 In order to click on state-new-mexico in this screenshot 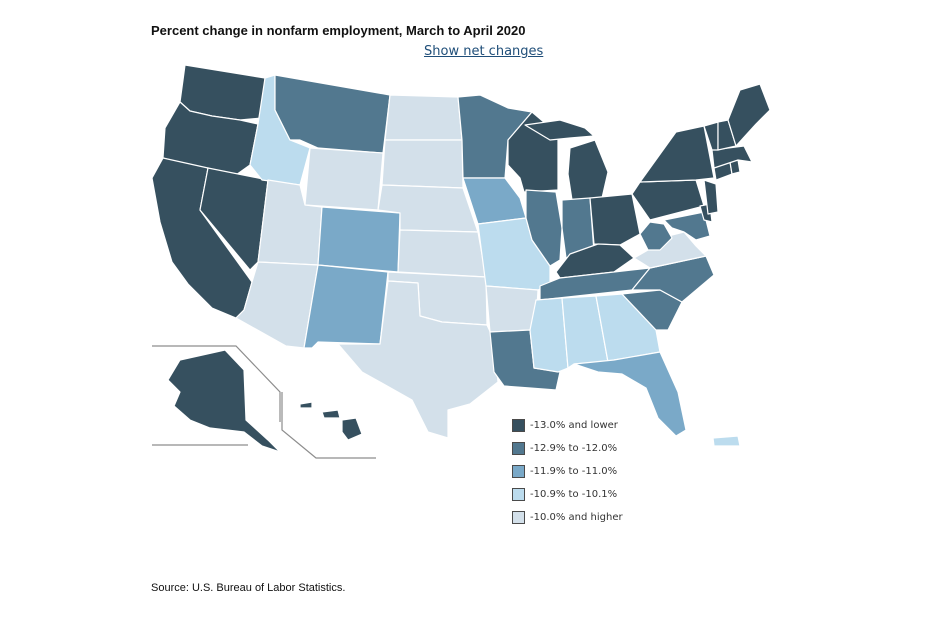, I will do `click(346, 306)`.